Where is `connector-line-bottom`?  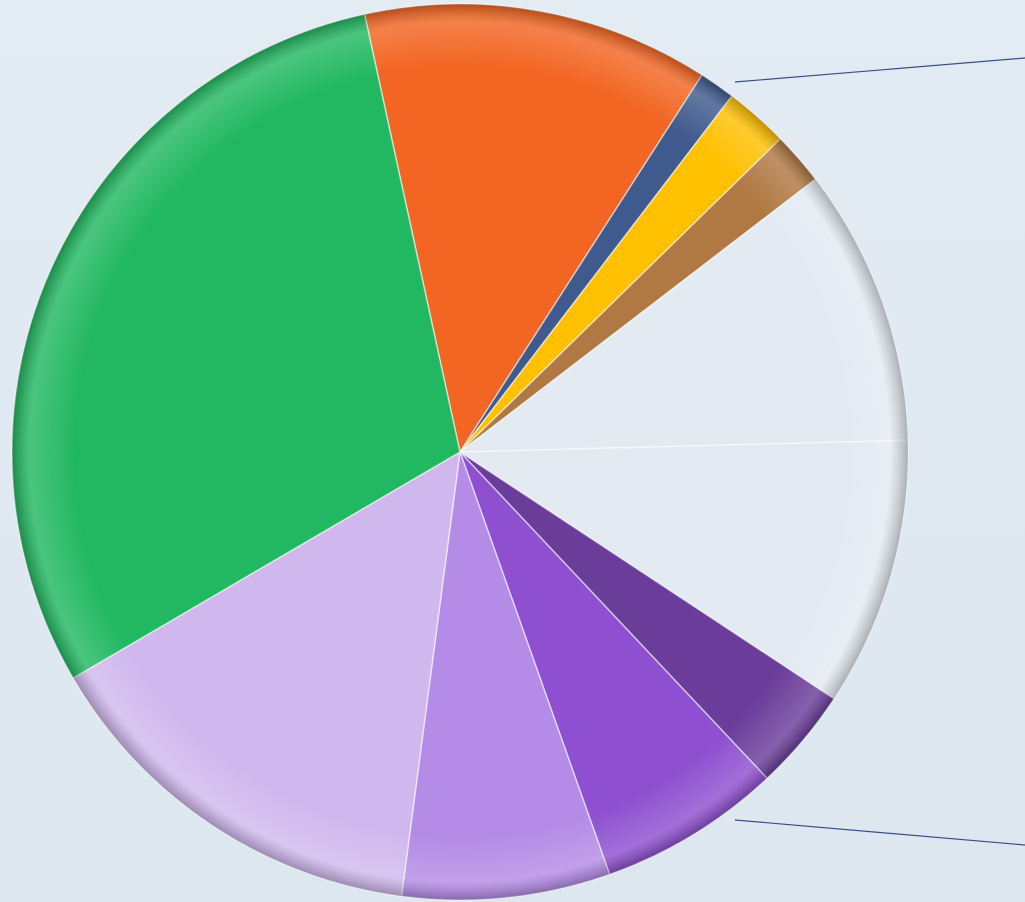
connector-line-bottom is located at coordinates (879, 832).